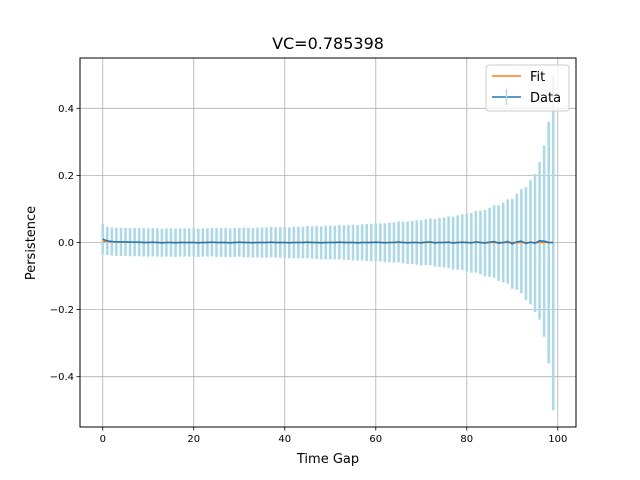 The width and height of the screenshot is (640, 480). I want to click on y-tick-label: 0.0, so click(66, 243).